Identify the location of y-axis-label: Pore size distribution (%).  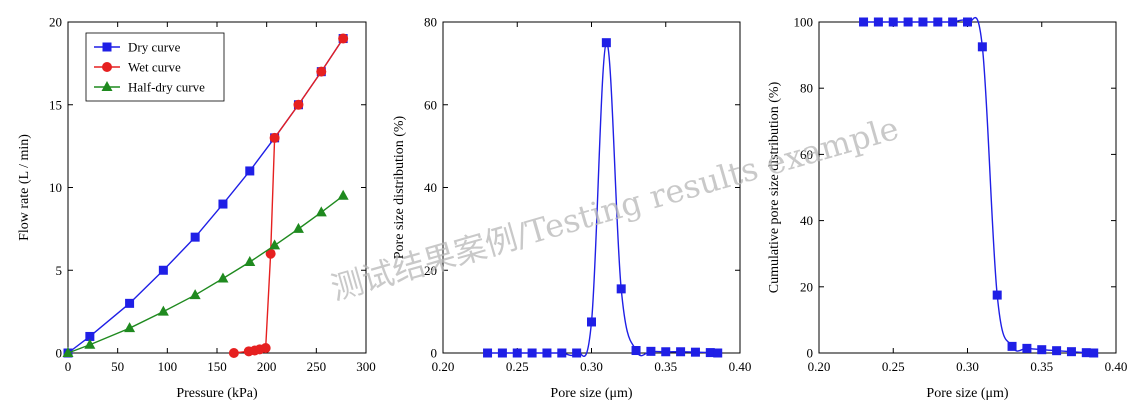
(399, 187).